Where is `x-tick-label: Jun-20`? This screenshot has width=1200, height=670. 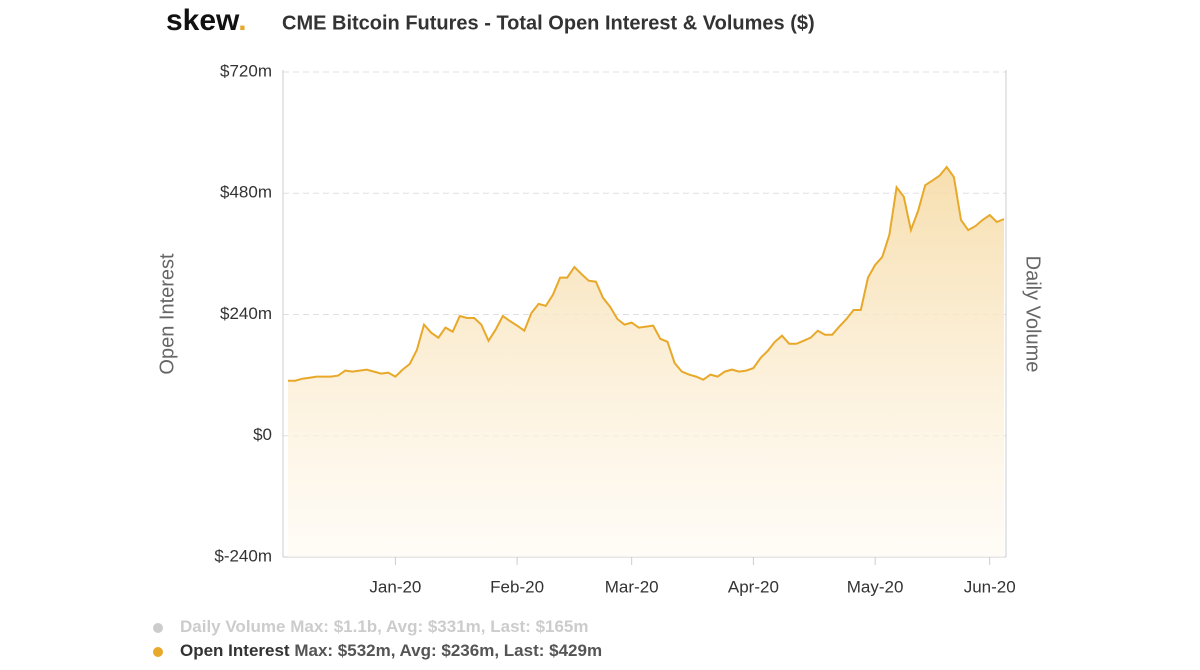
x-tick-label: Jun-20 is located at coordinates (990, 586).